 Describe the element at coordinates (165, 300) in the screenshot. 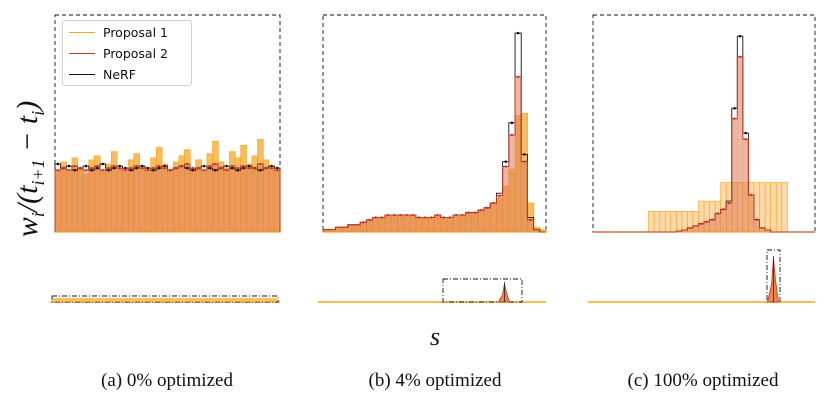

I see `mini-fill-a` at that location.